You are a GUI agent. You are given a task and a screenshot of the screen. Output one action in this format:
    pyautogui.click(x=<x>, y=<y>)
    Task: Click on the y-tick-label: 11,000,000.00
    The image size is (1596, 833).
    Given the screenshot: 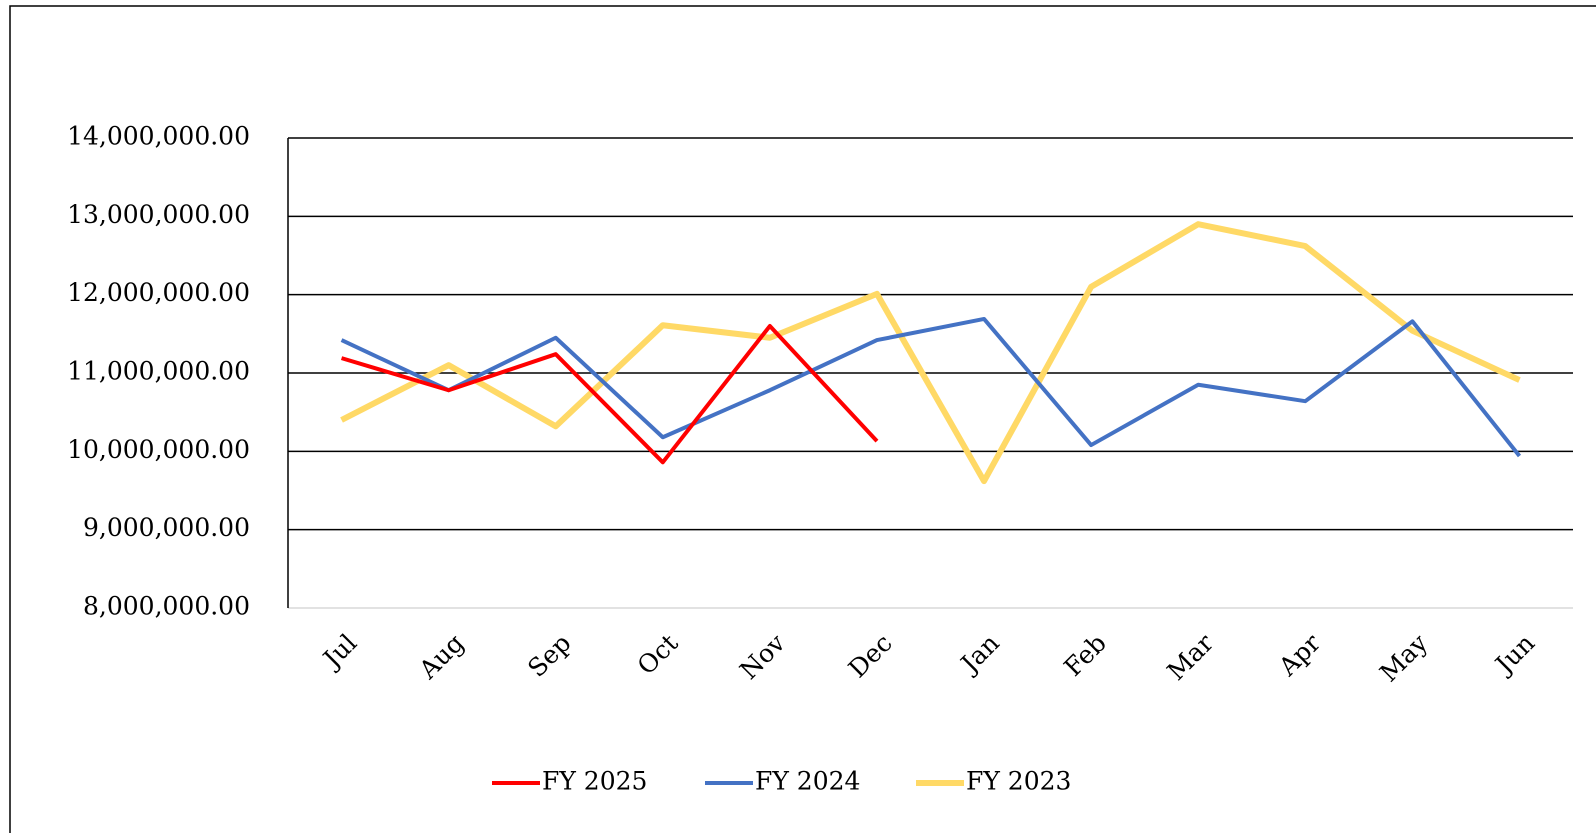 What is the action you would take?
    pyautogui.click(x=158, y=371)
    